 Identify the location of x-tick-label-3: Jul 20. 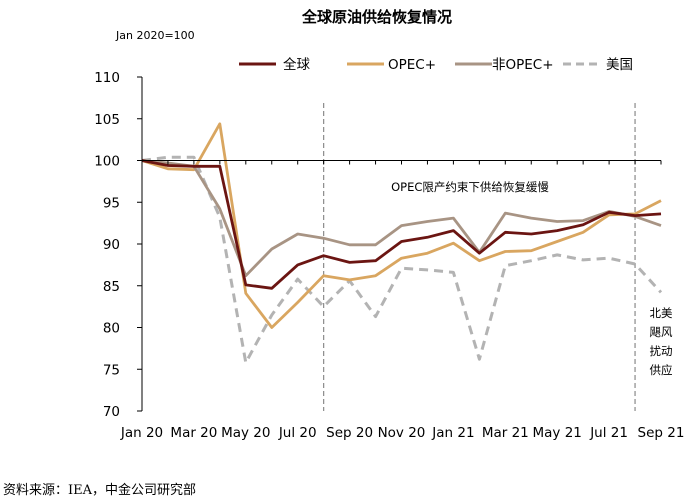
(297, 433).